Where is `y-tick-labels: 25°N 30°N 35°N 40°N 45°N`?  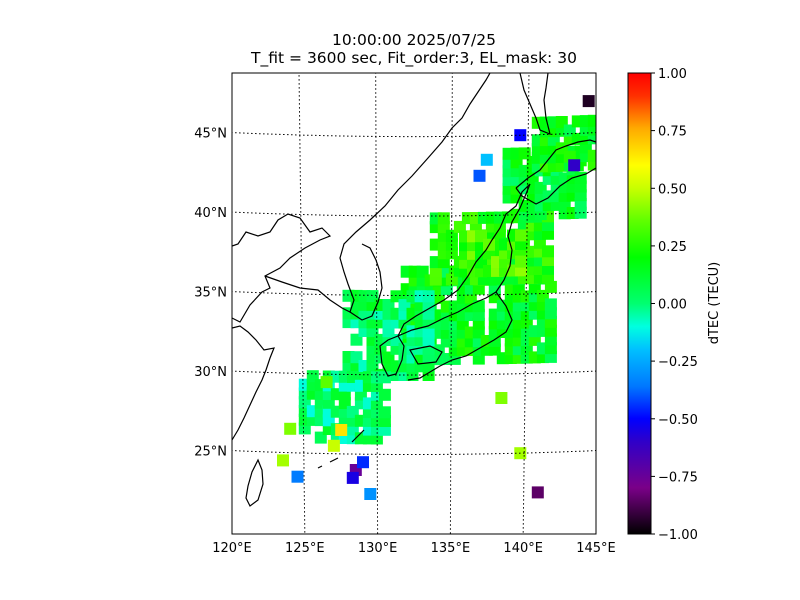
y-tick-labels: 25°N 30°N 35°N 40°N 45°N is located at coordinates (210, 293).